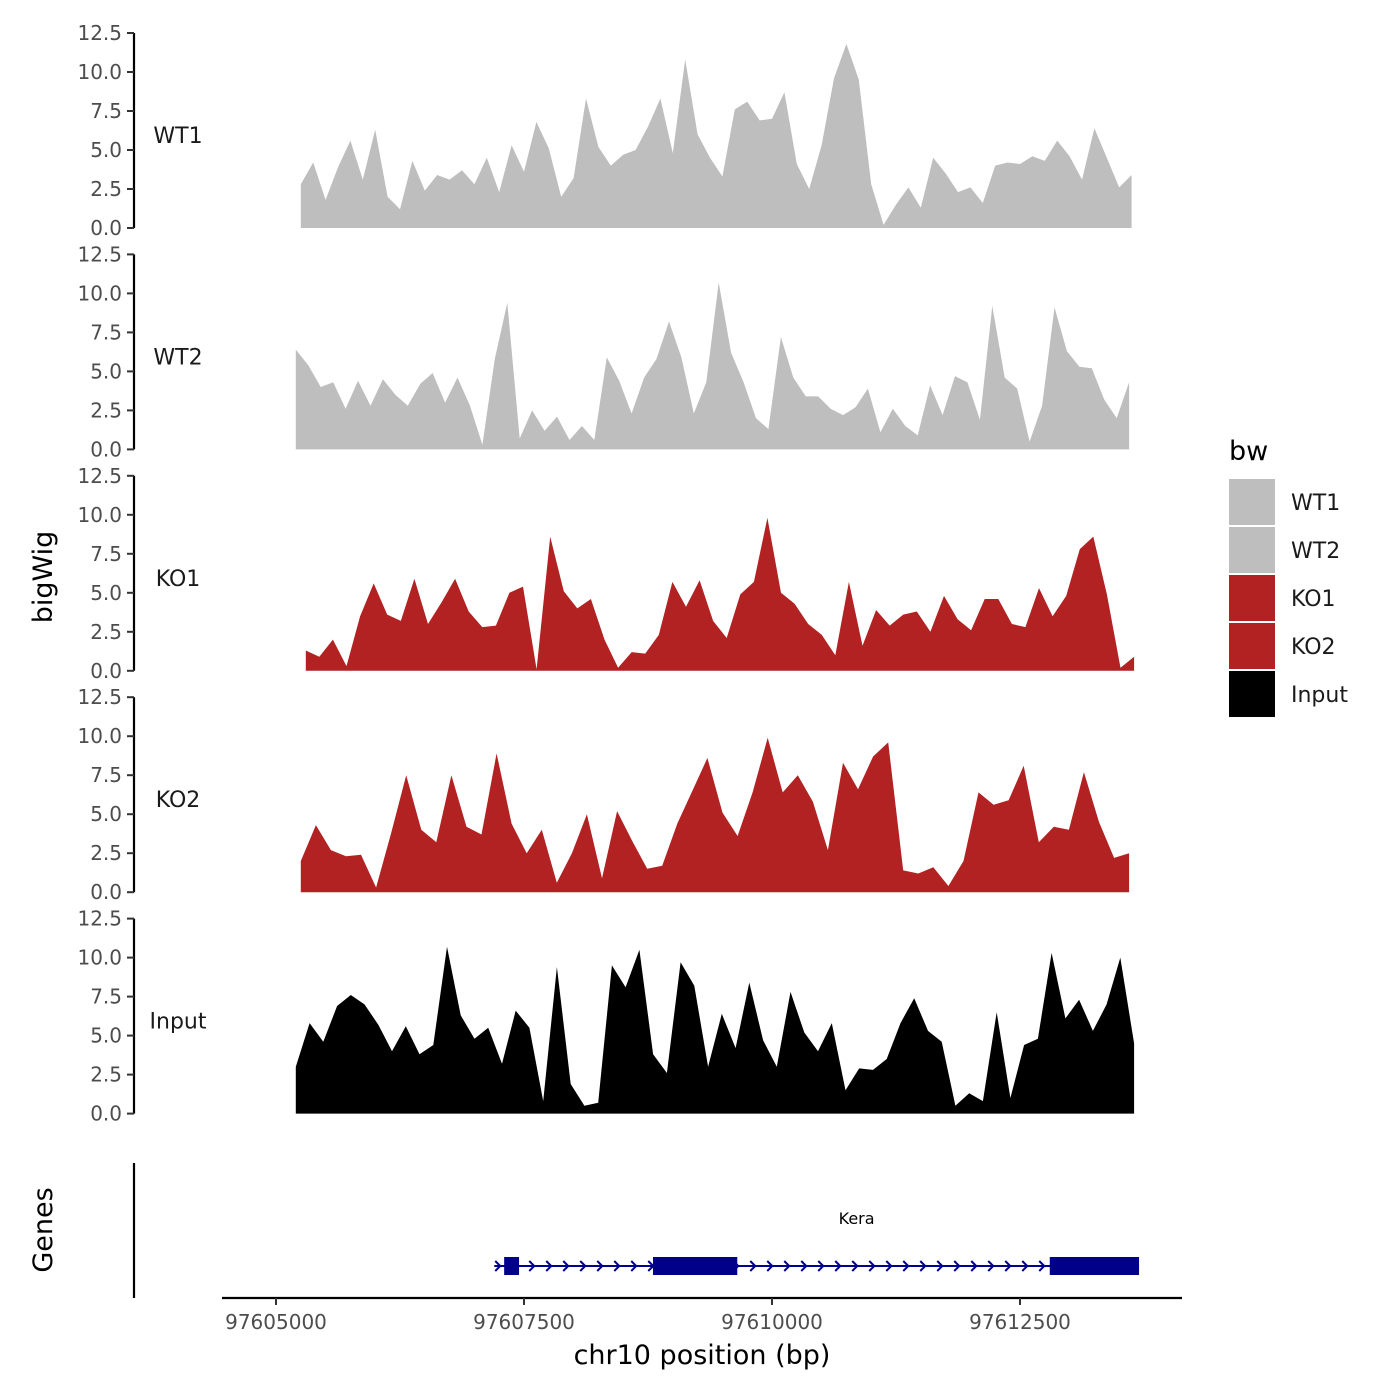 Image resolution: width=1400 pixels, height=1400 pixels. Describe the element at coordinates (1315, 503) in the screenshot. I see `legend-label: WT1` at that location.